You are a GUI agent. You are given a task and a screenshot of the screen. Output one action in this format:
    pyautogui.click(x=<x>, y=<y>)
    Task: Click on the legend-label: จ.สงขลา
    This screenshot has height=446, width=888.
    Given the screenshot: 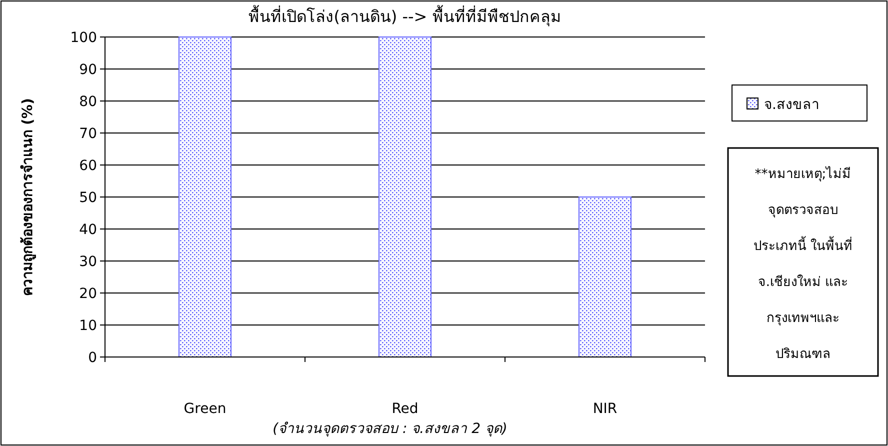 What is the action you would take?
    pyautogui.click(x=792, y=105)
    